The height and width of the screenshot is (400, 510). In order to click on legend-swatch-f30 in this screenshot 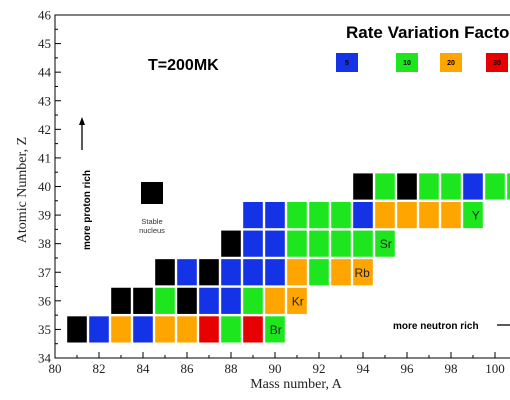, I will do `click(497, 62)`.